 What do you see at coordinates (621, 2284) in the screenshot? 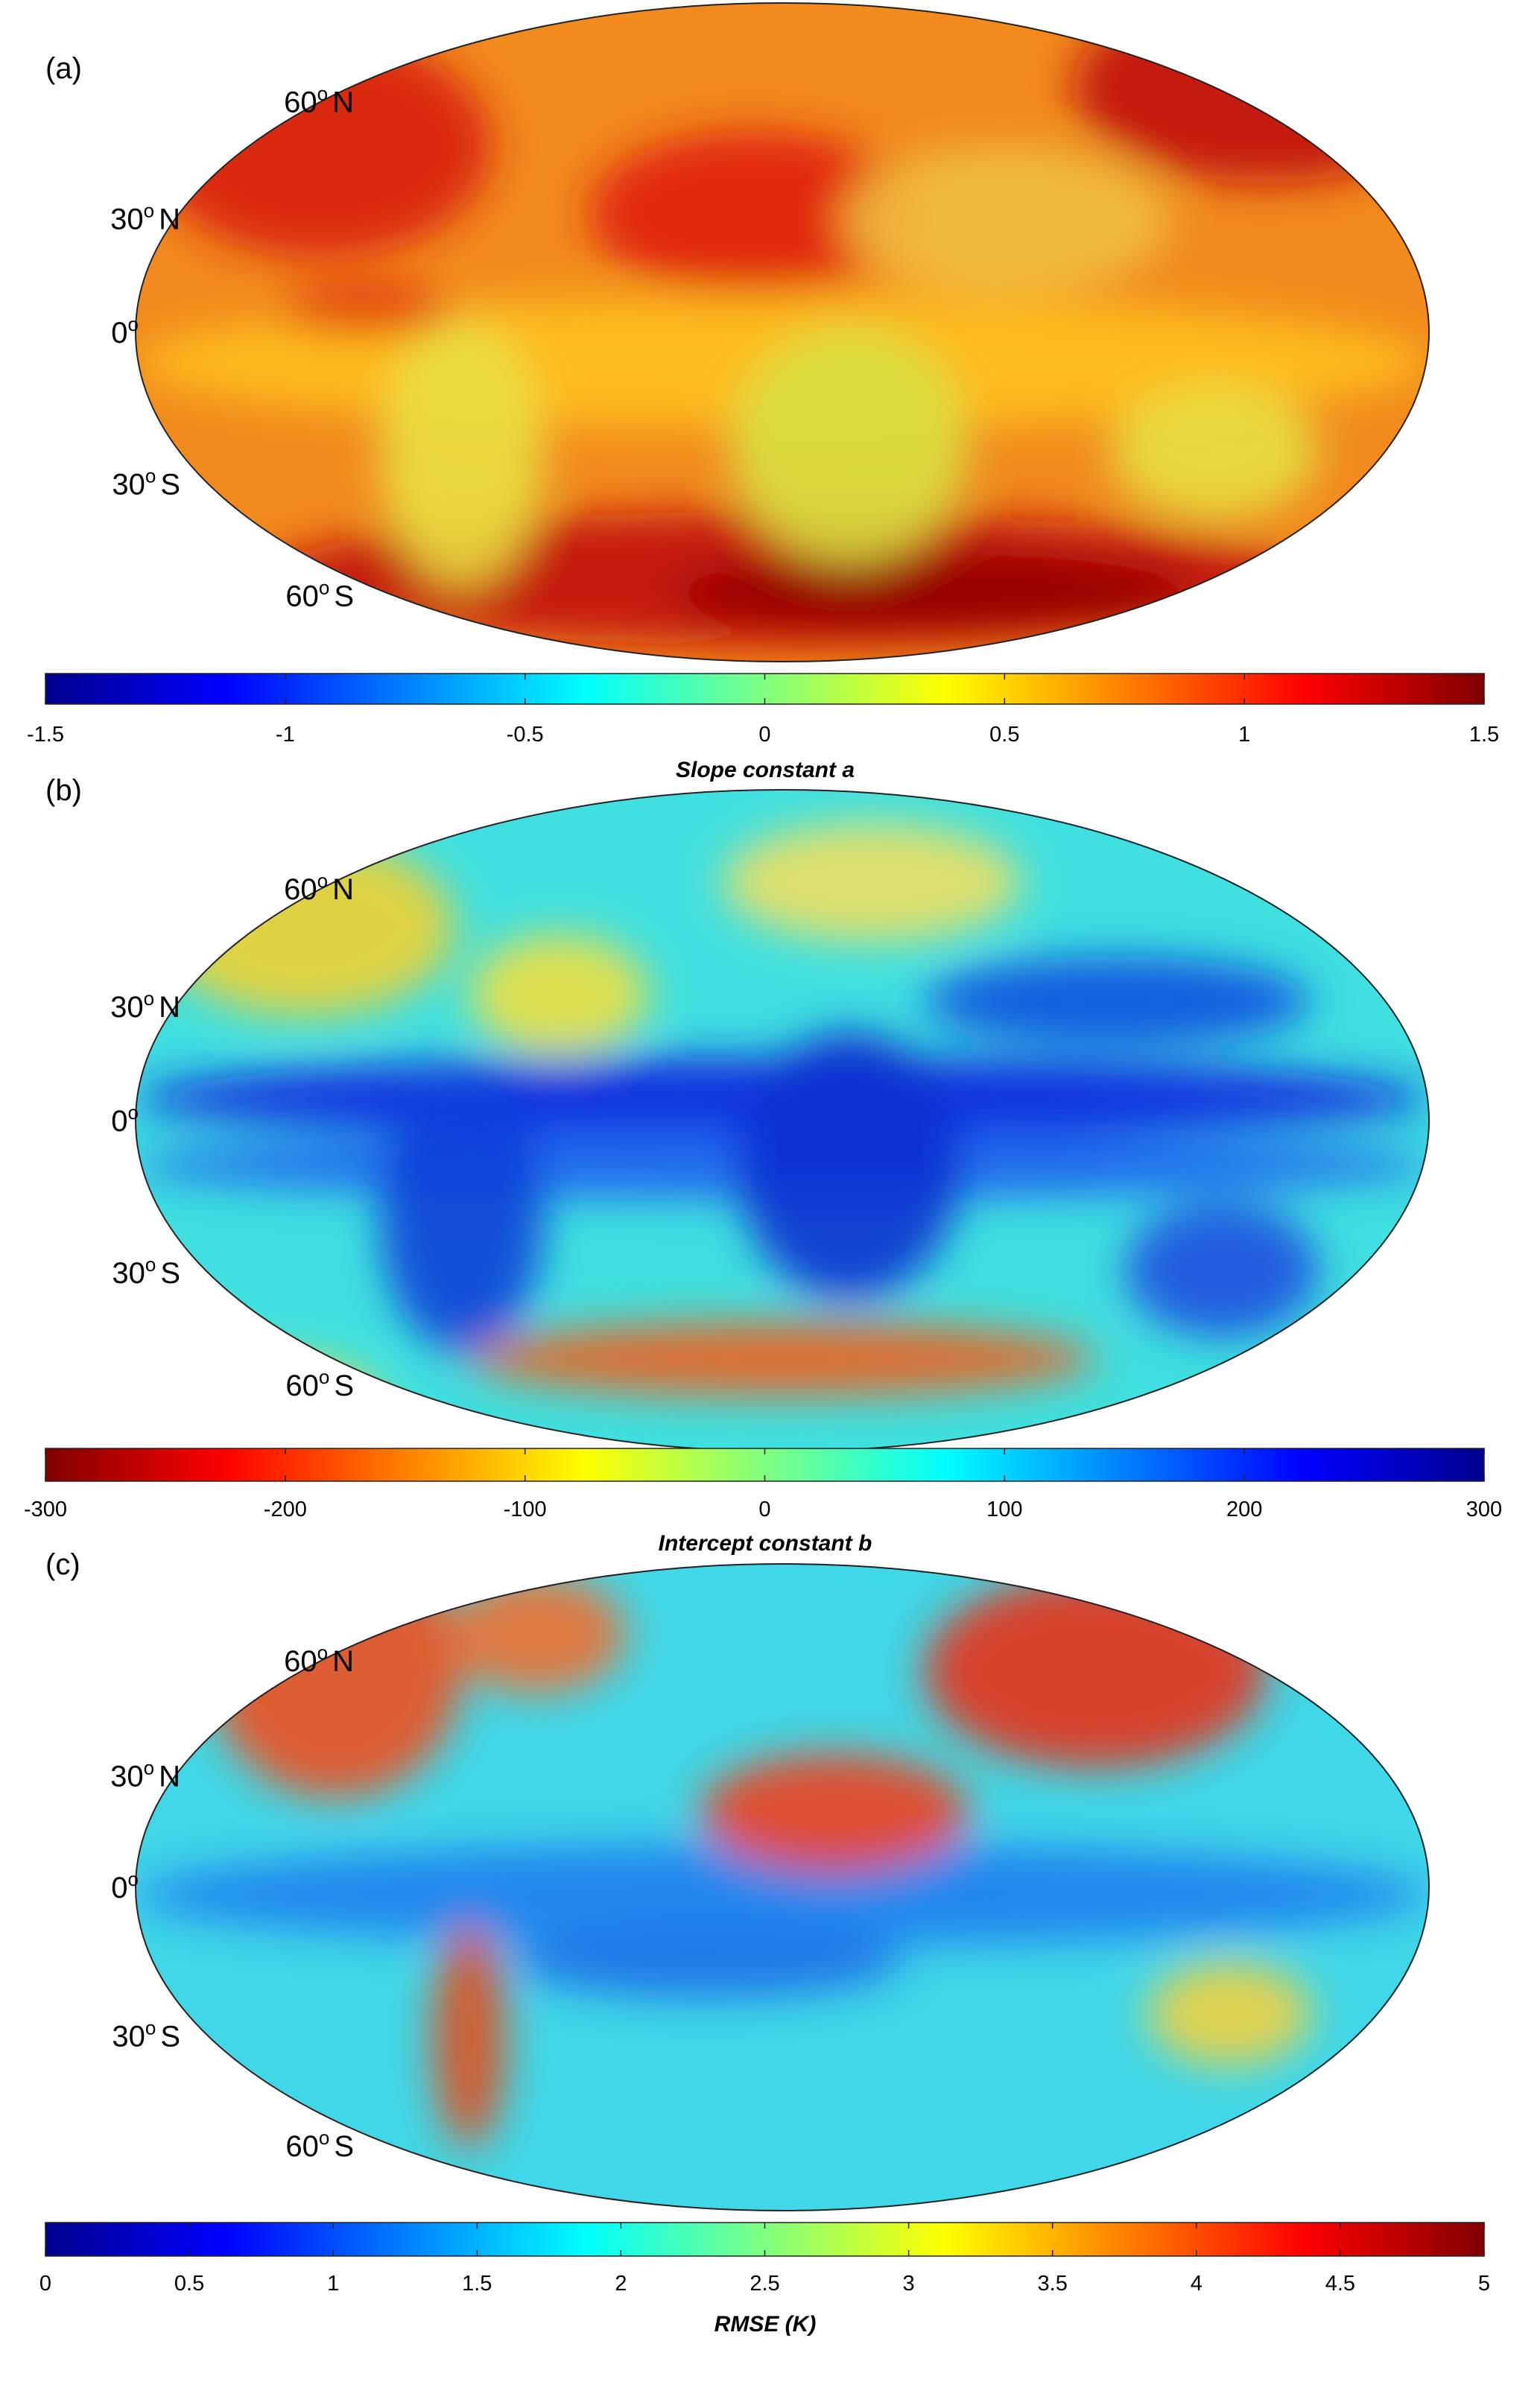
I see `colorbar-tick-label: 2` at bounding box center [621, 2284].